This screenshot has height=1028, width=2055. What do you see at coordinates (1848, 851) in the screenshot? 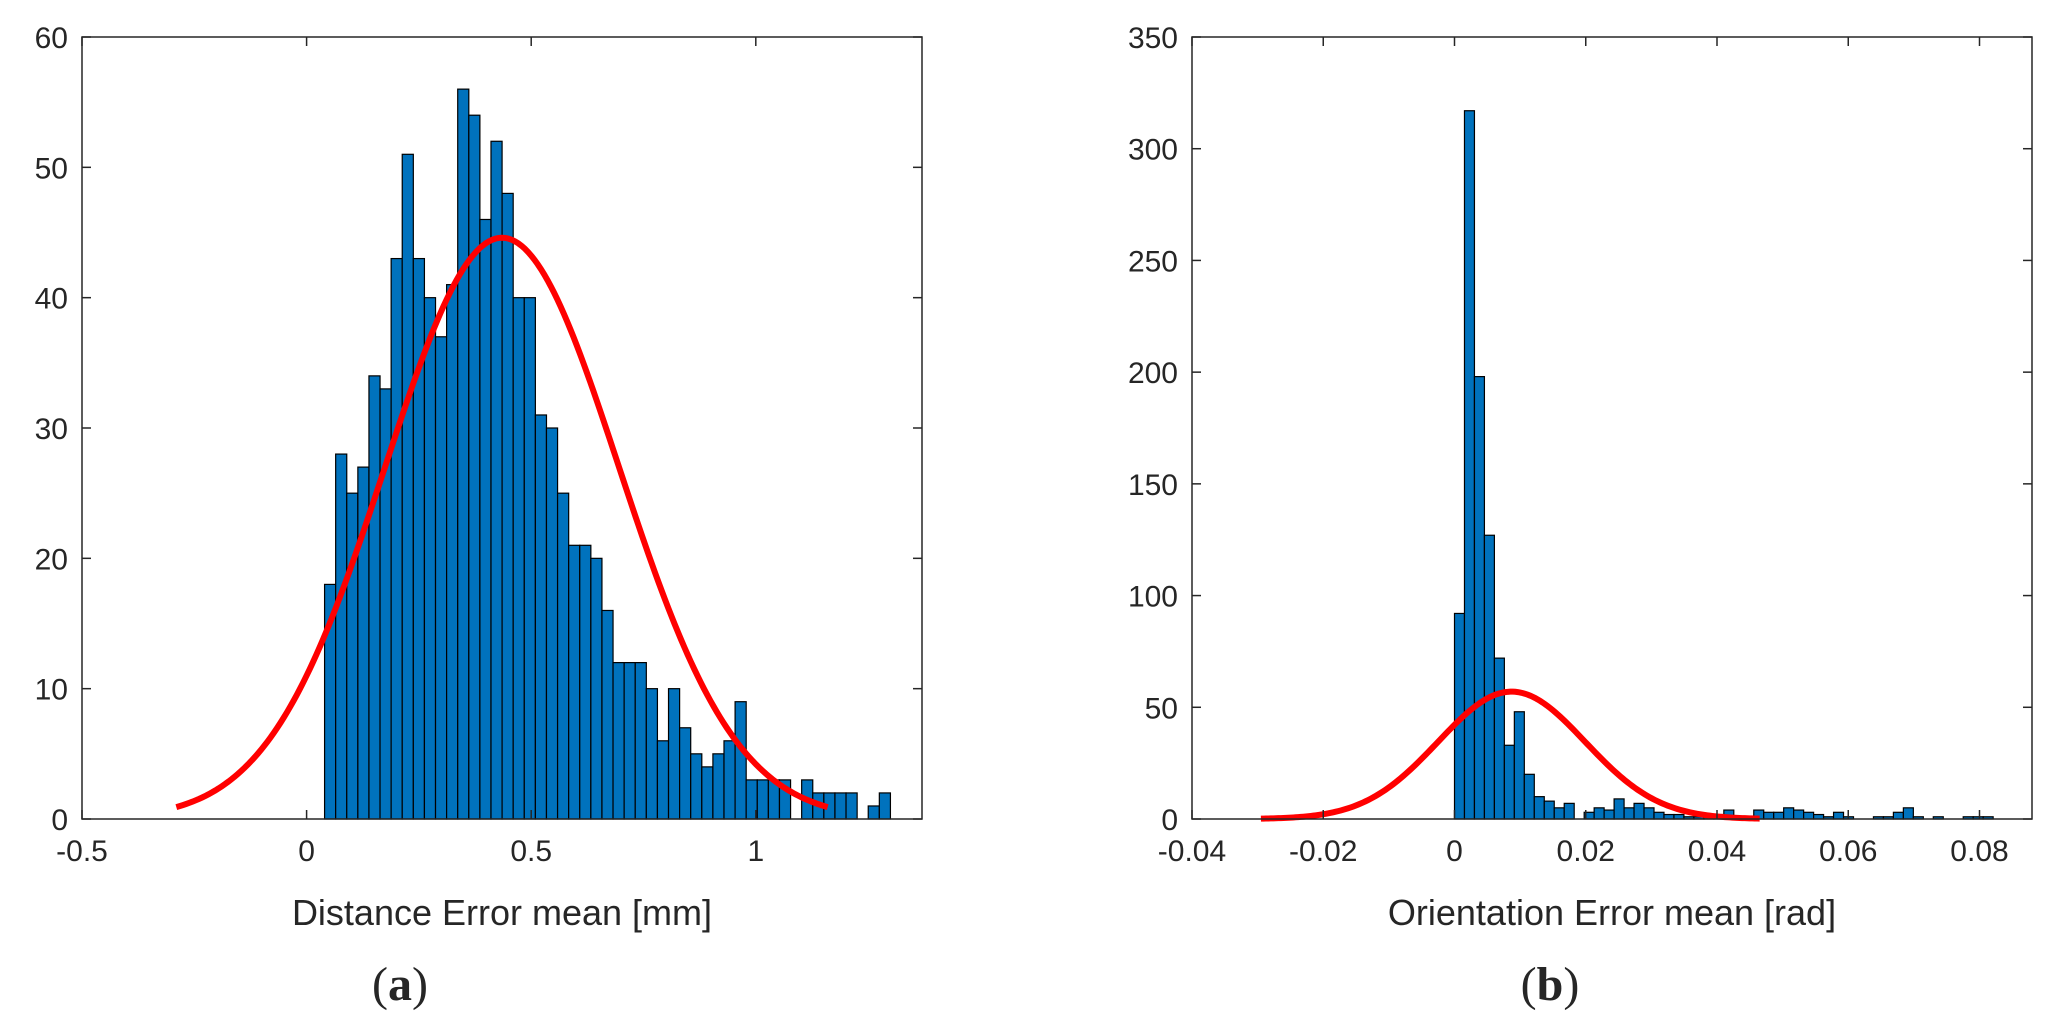
I see `x-tick-label-b: 0.06` at bounding box center [1848, 851].